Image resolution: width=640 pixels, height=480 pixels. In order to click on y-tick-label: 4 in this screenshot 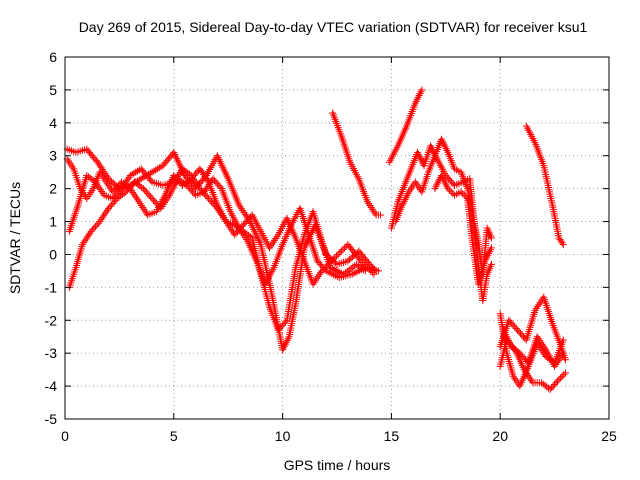, I will do `click(53, 123)`.